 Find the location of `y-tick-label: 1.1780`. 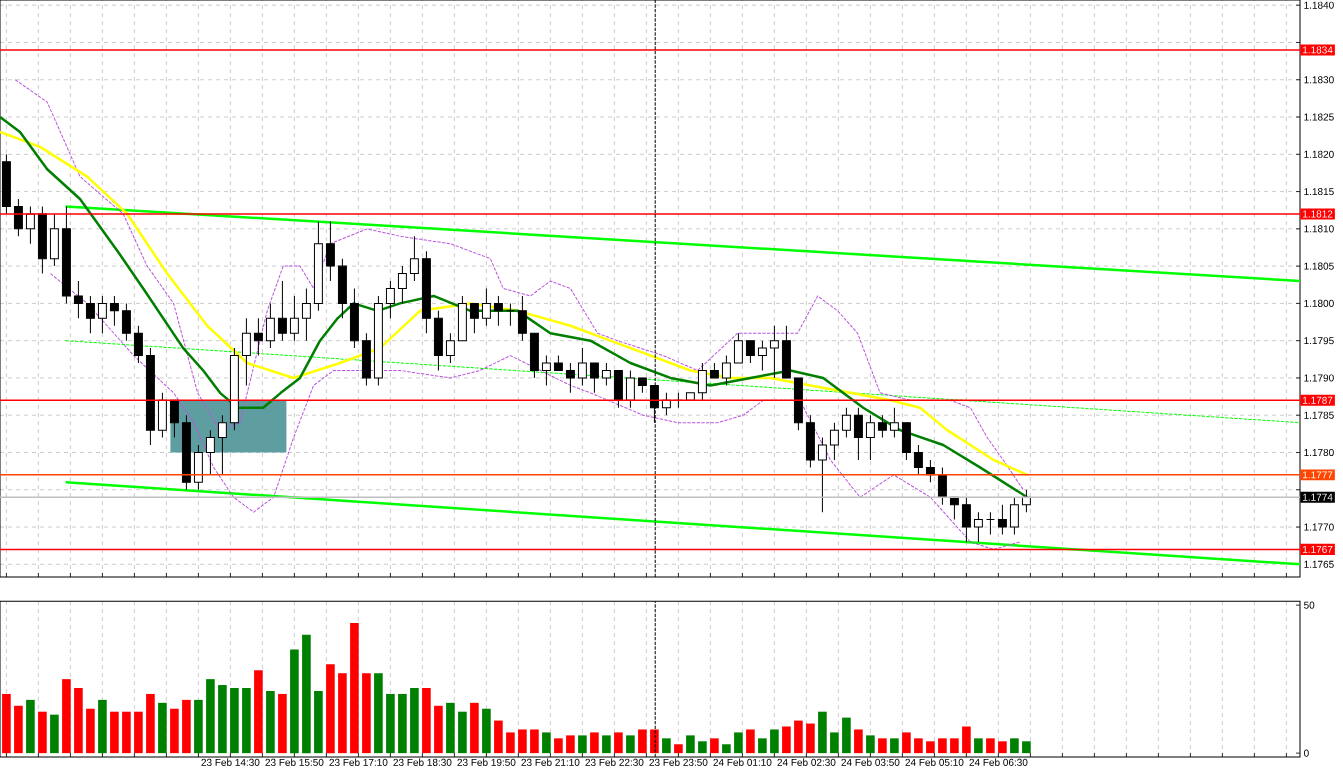

y-tick-label: 1.1780 is located at coordinates (1319, 452).